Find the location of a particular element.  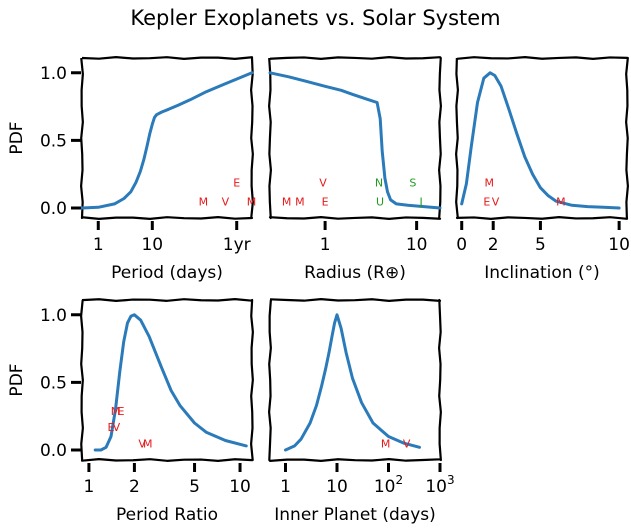

chart-panel-inner-planet: 1 10 10² 10³ Inner Planet (days) M V is located at coordinates (361, 411).